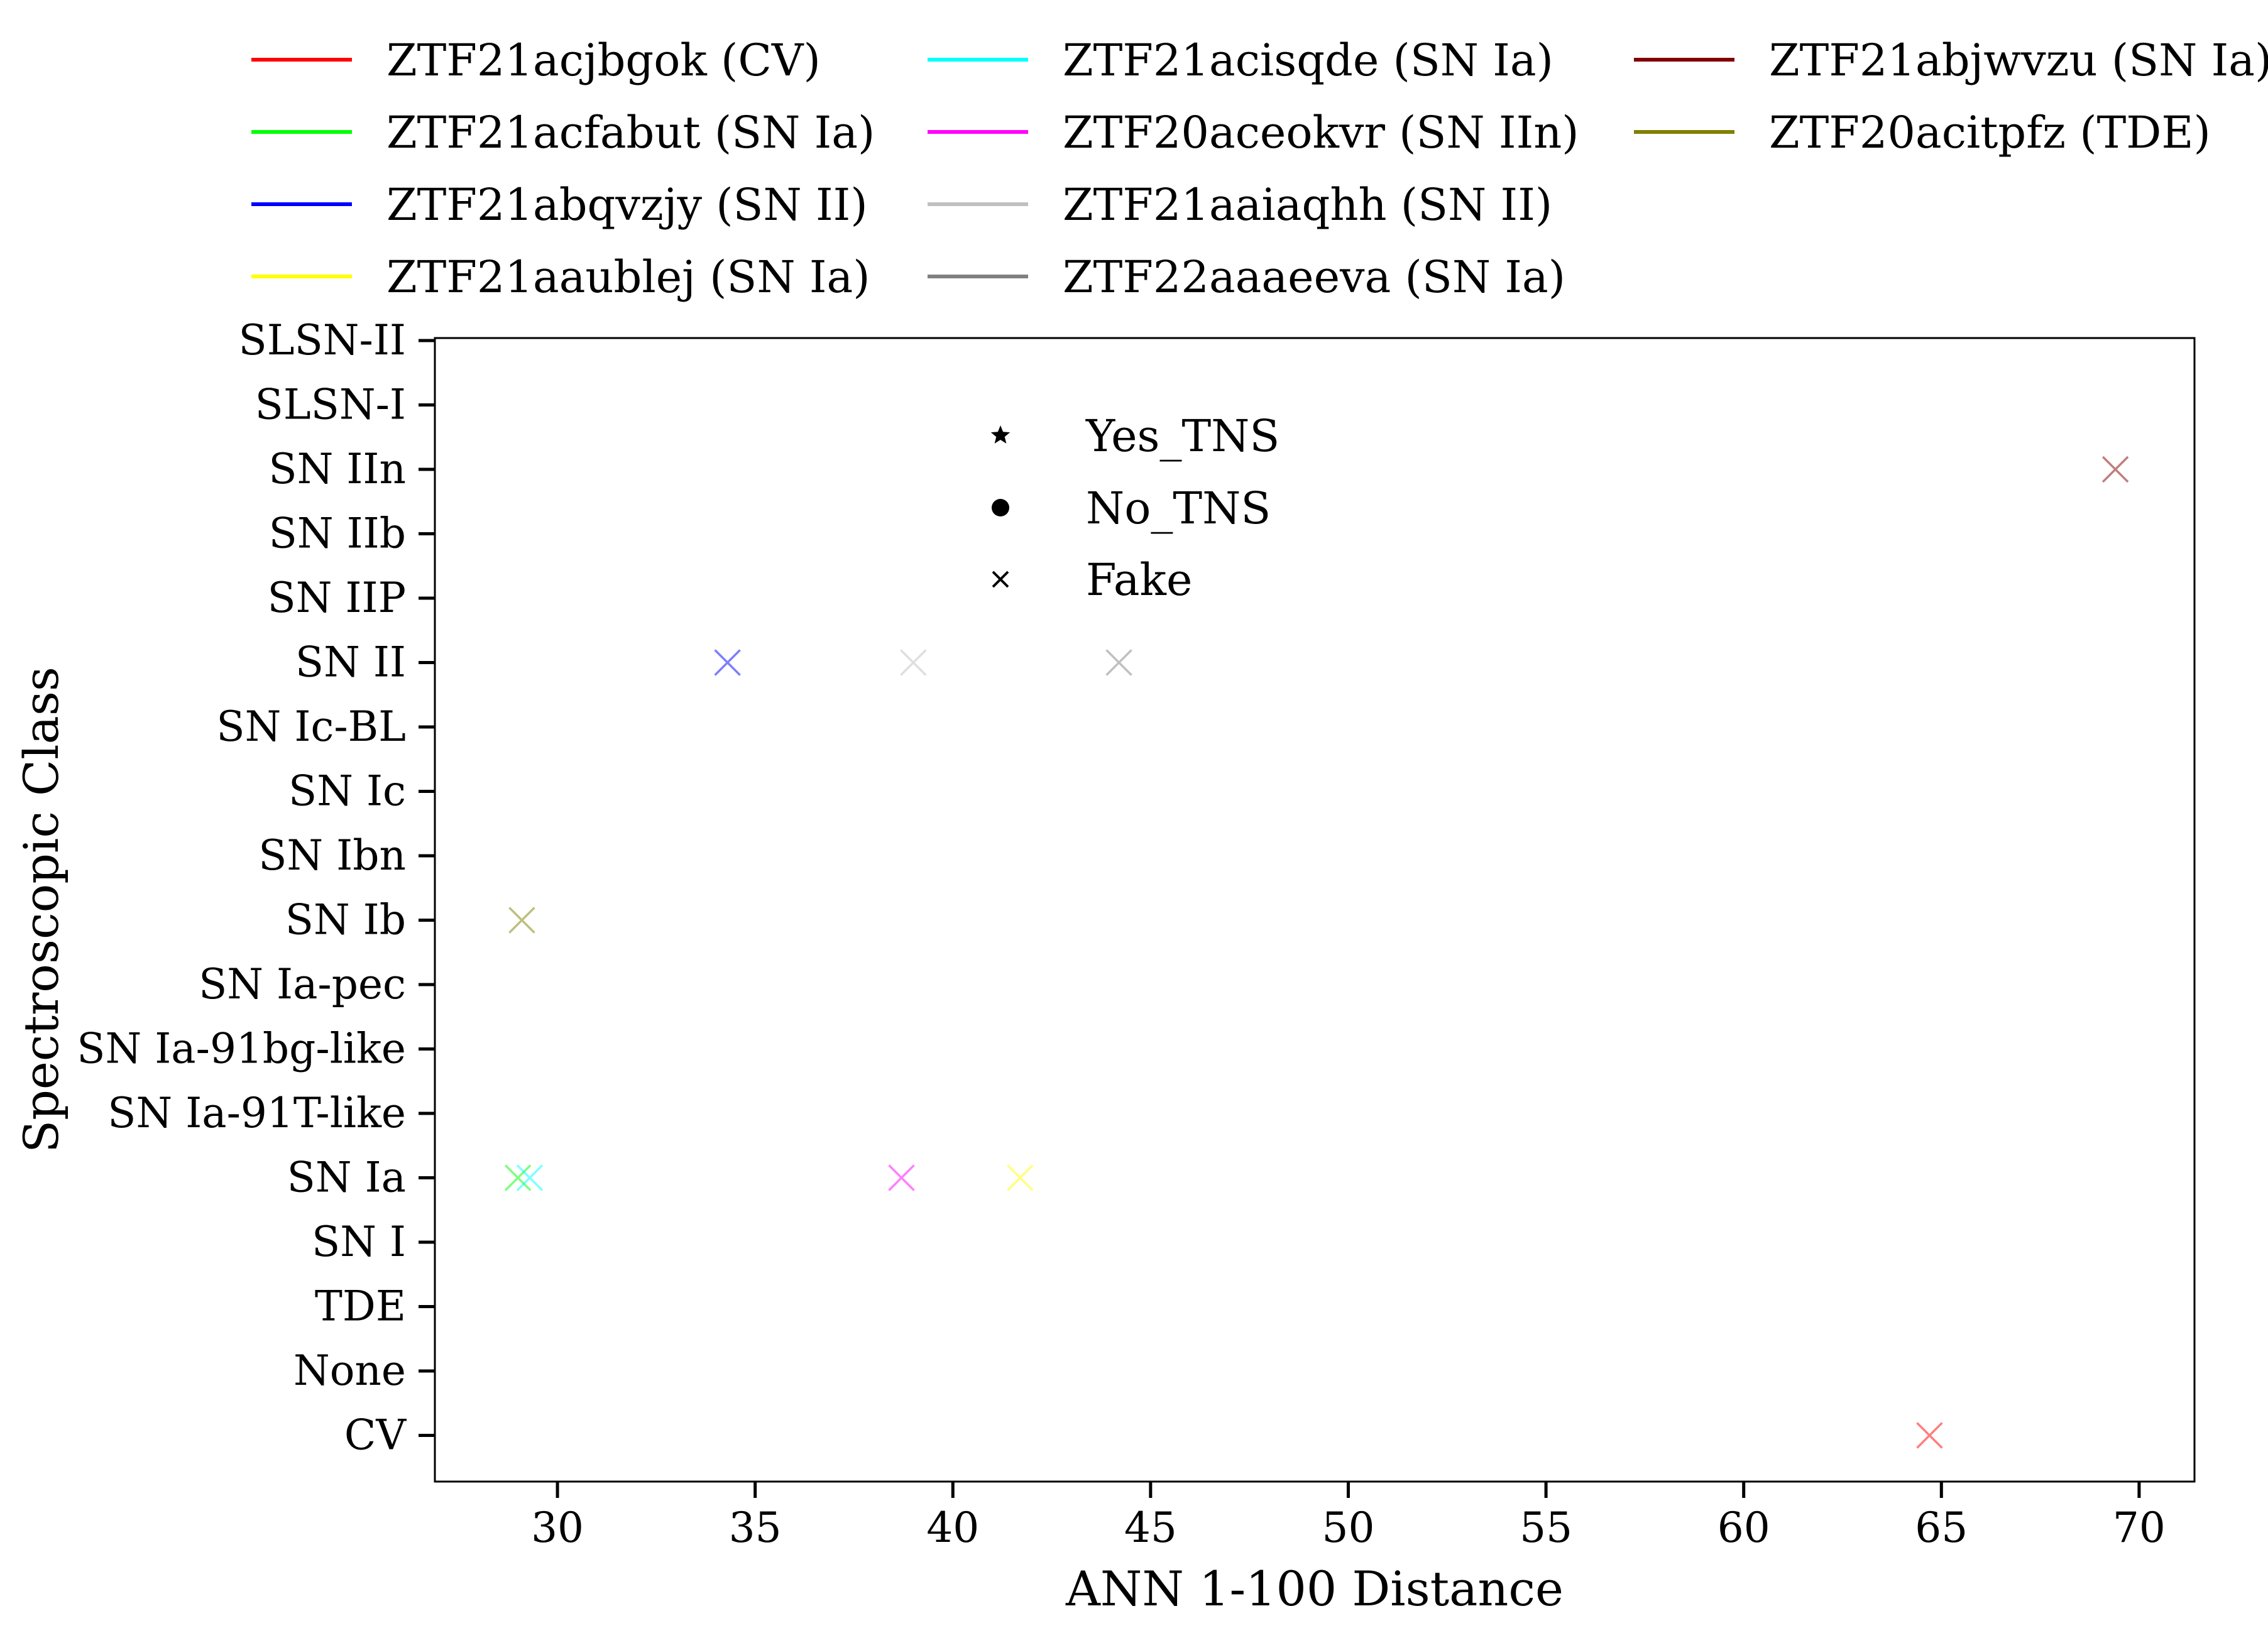 Image resolution: width=2268 pixels, height=1633 pixels. Describe the element at coordinates (1182, 436) in the screenshot. I see `marker-legend-label: Yes_TNS` at that location.